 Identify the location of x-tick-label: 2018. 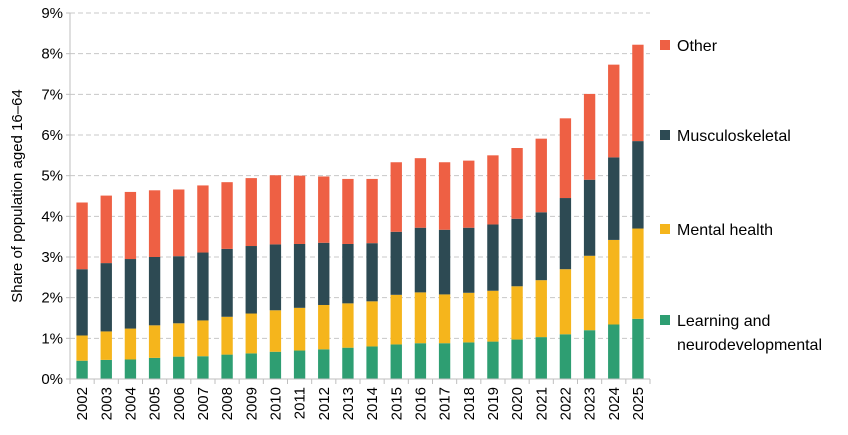
(469, 403).